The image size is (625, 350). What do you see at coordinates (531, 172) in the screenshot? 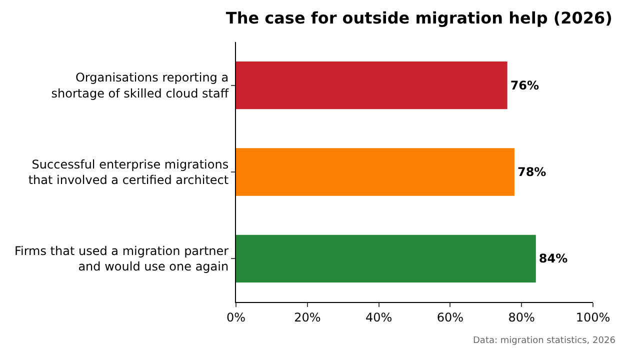
I see `data-label: 78%` at bounding box center [531, 172].